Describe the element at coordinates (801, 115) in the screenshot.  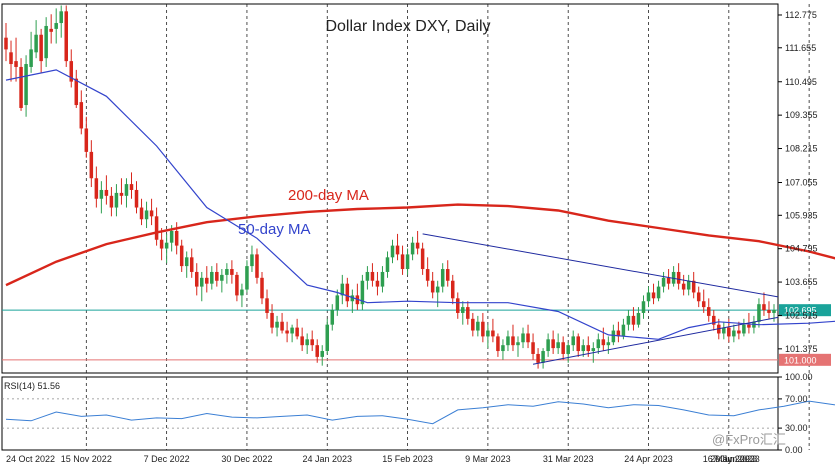
I see `y-tick-label: 109.355` at that location.